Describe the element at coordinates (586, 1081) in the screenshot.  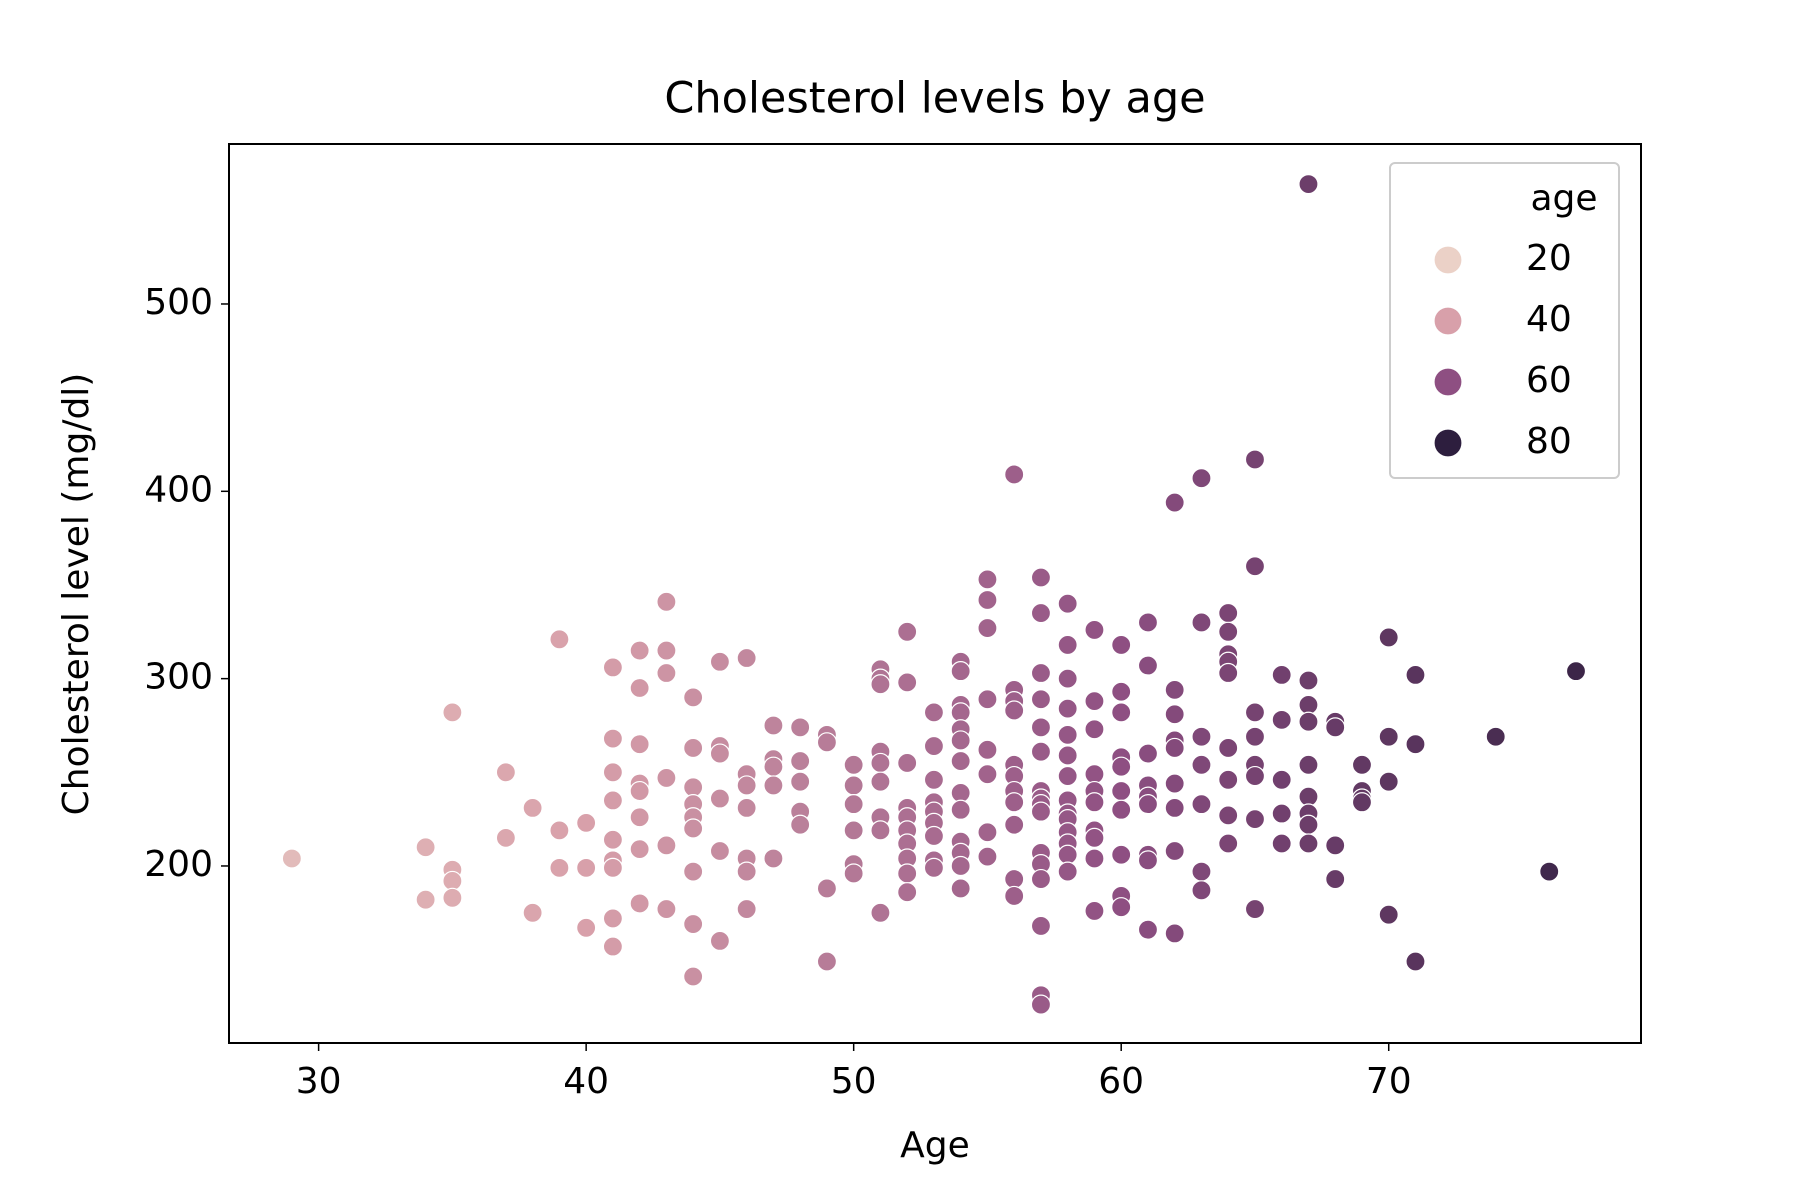
I see `x-tick-label: 40` at that location.